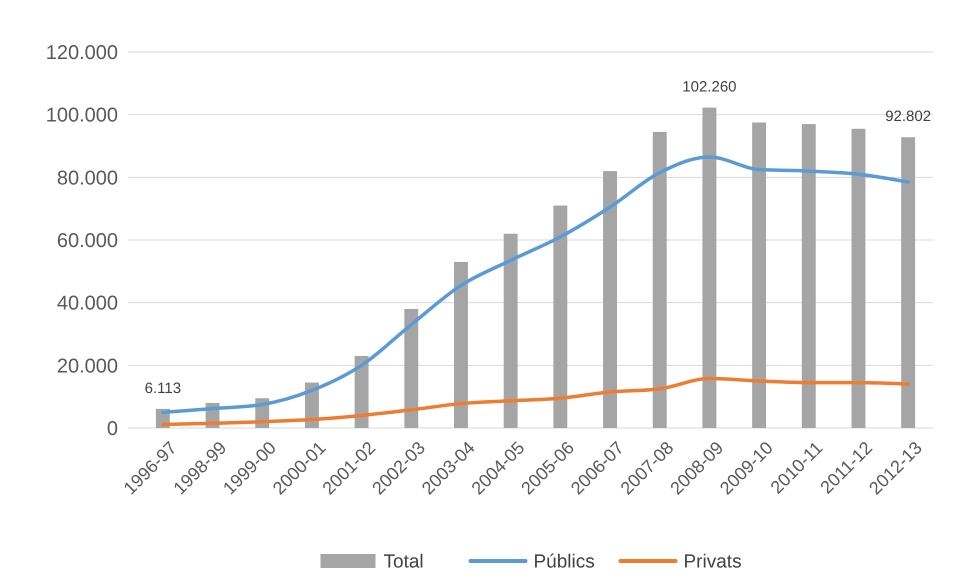 The width and height of the screenshot is (965, 583). I want to click on y-tick-label: 40.000, so click(87, 303).